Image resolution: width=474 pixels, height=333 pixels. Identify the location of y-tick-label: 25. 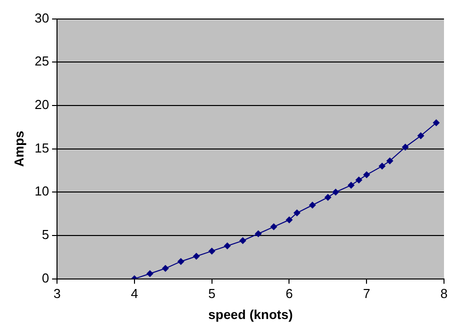
(42, 61).